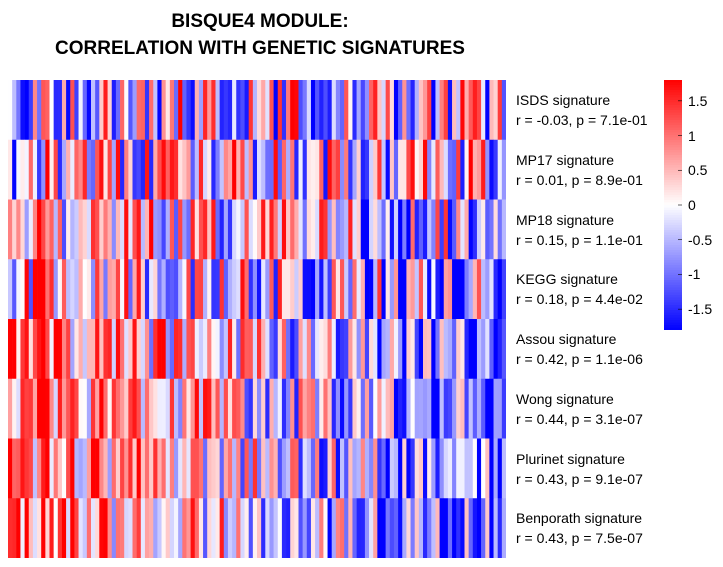 The height and width of the screenshot is (567, 723). Describe the element at coordinates (563, 100) in the screenshot. I see `row-label-name: ISDS signature` at that location.